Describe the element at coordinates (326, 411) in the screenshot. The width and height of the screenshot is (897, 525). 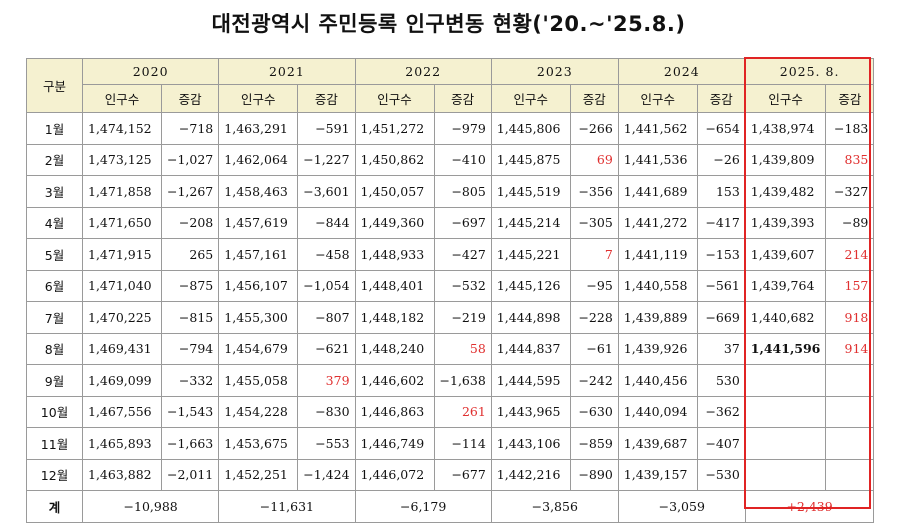
I see `change-cell: −830` at that location.